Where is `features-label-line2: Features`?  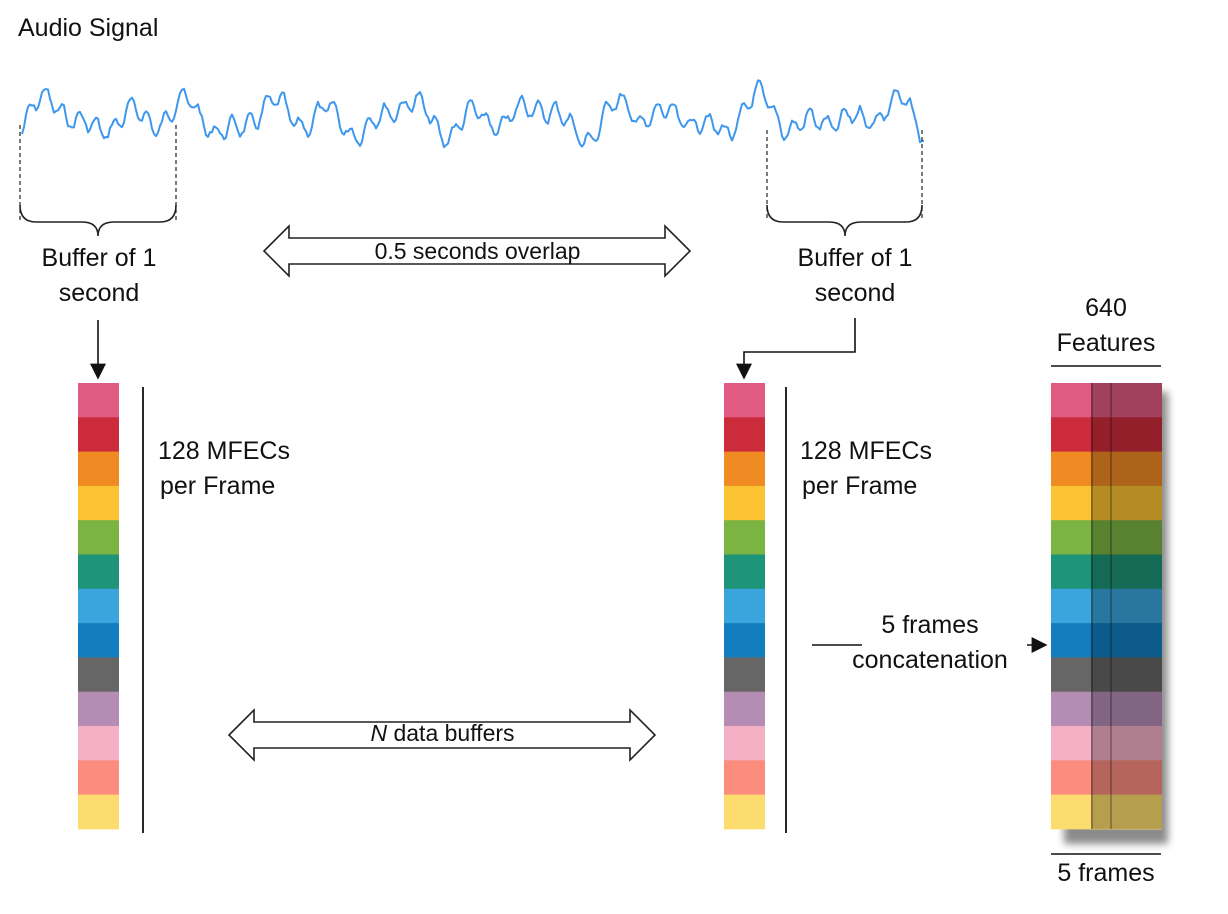 features-label-line2: Features is located at coordinates (1106, 343).